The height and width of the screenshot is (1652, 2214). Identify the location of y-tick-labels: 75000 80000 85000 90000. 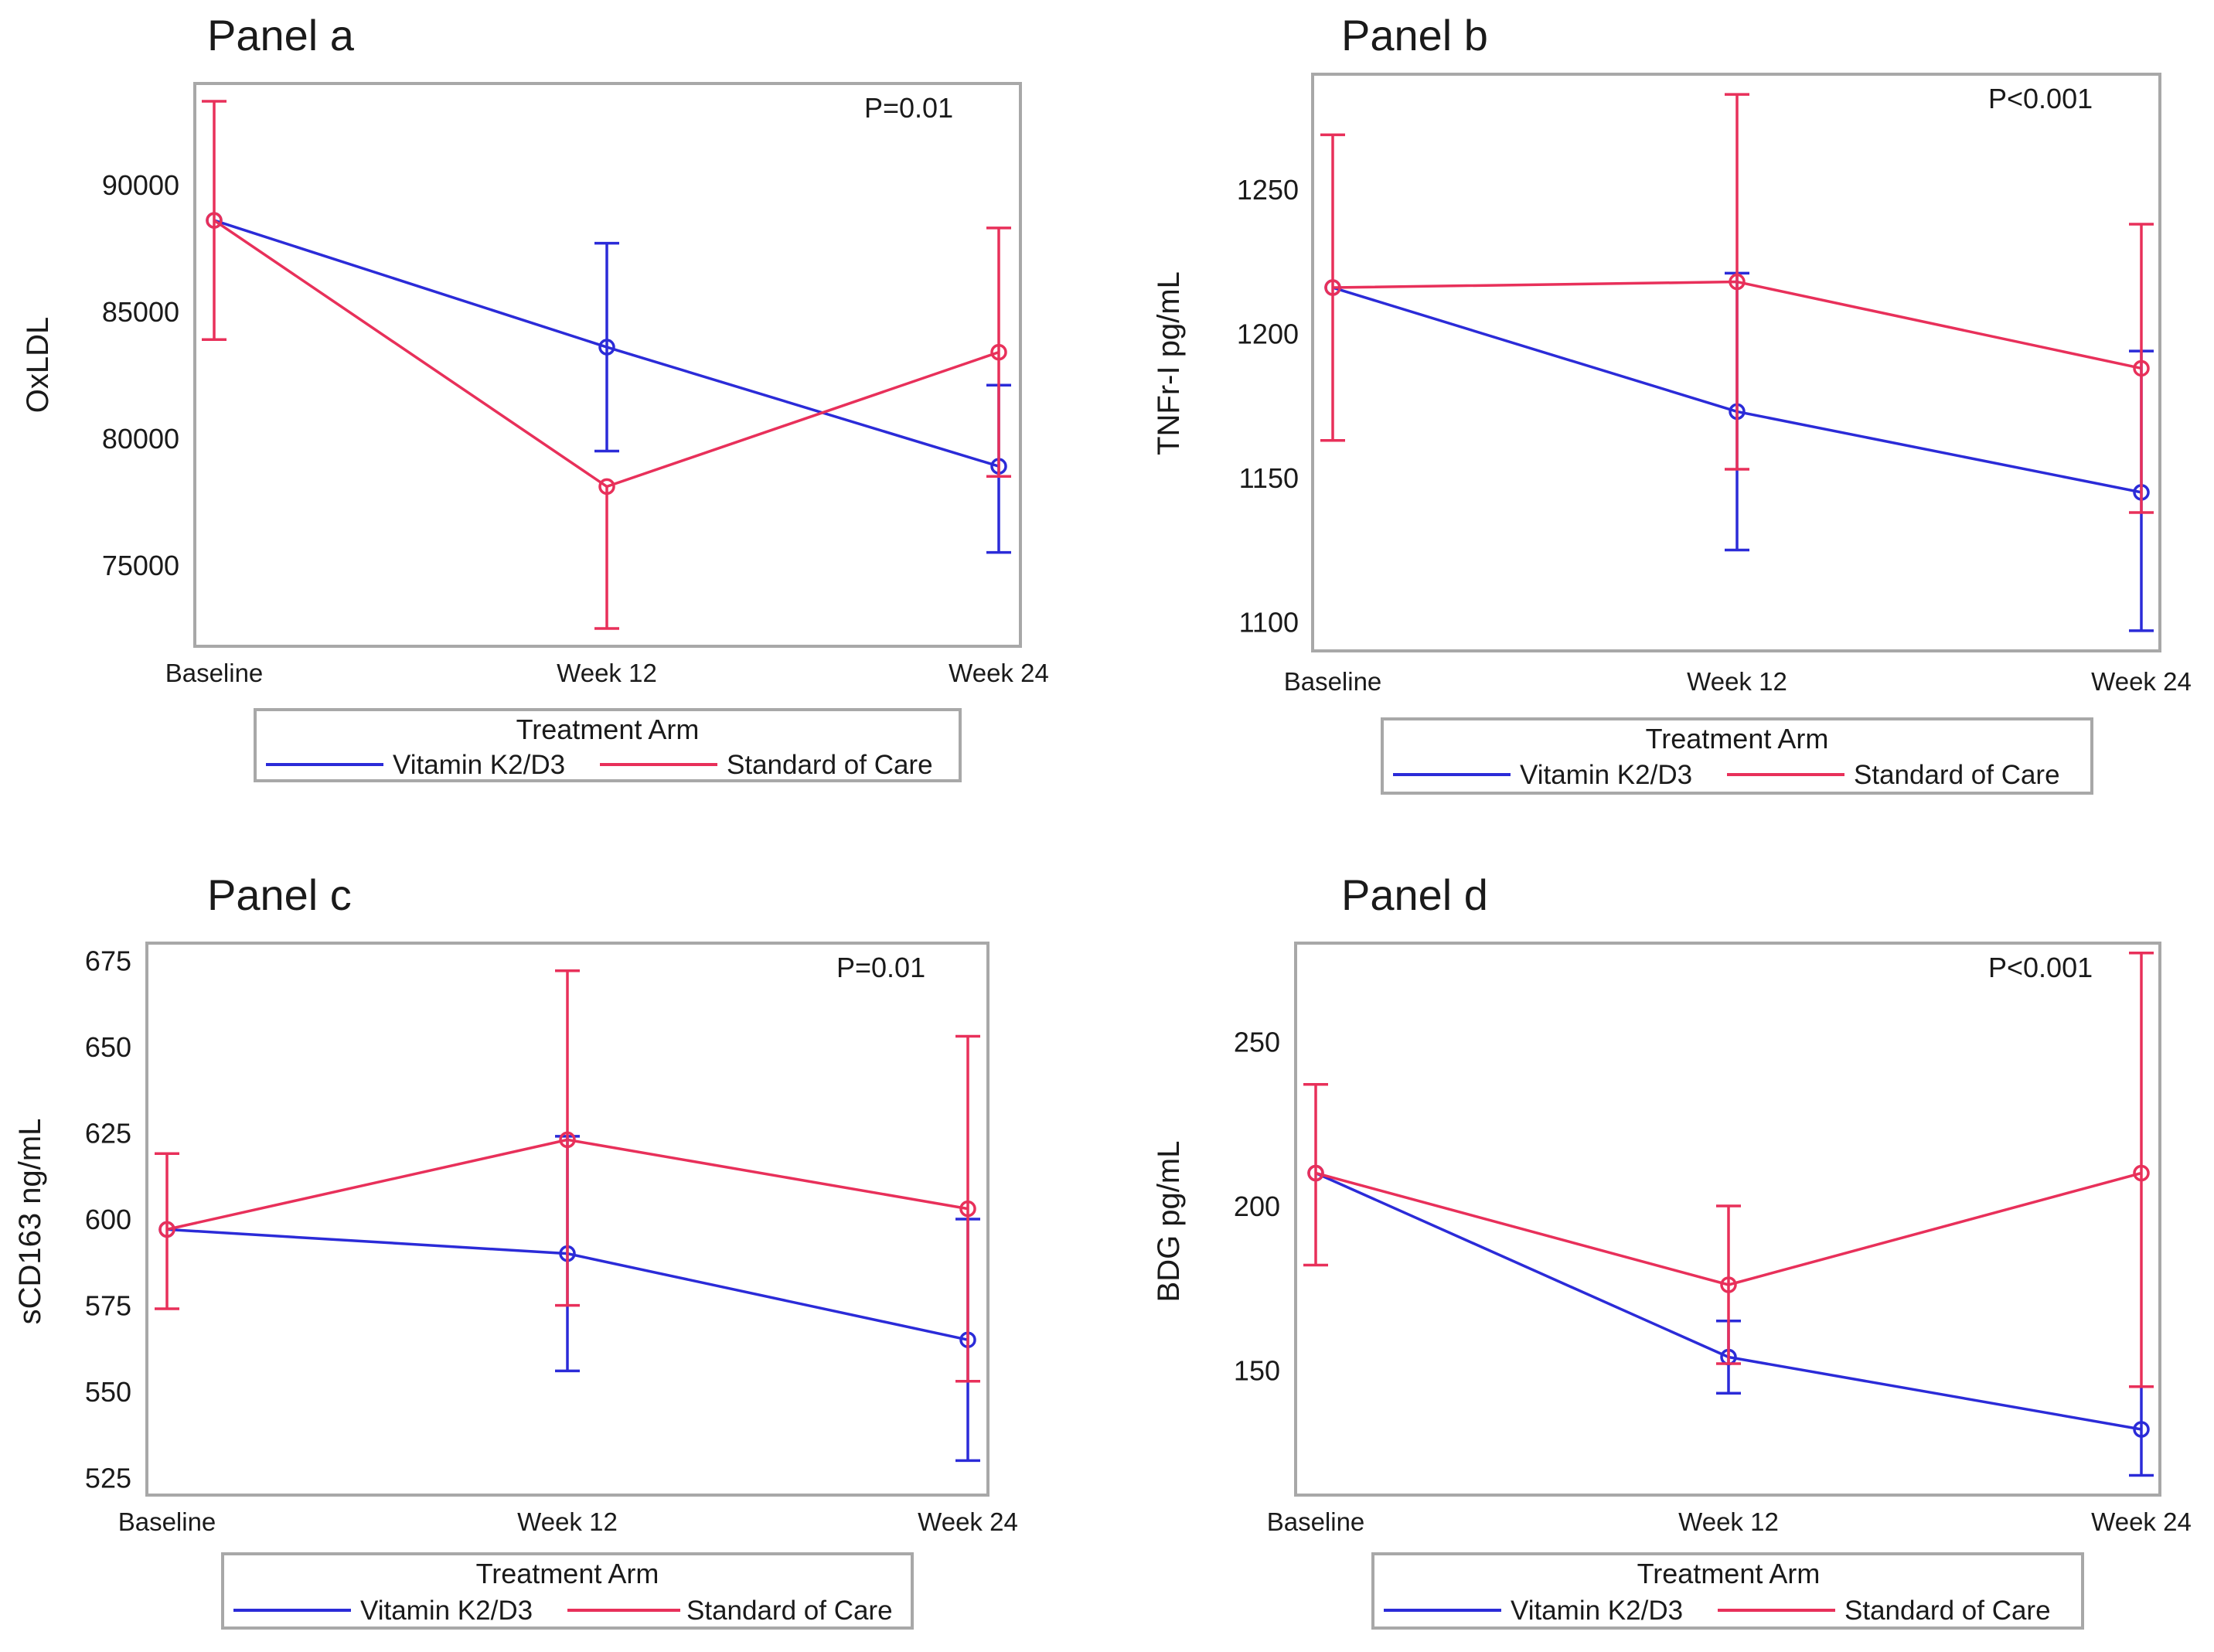
(140, 375).